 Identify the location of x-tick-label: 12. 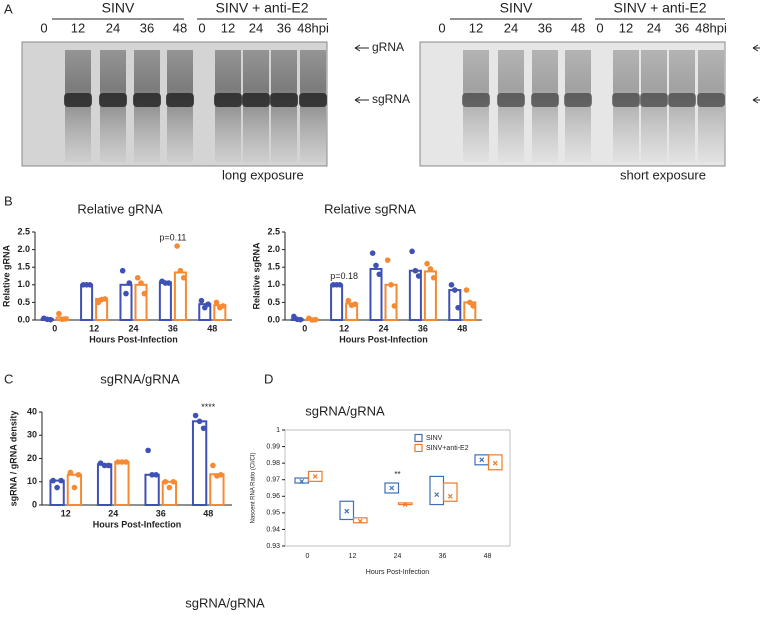
(344, 328).